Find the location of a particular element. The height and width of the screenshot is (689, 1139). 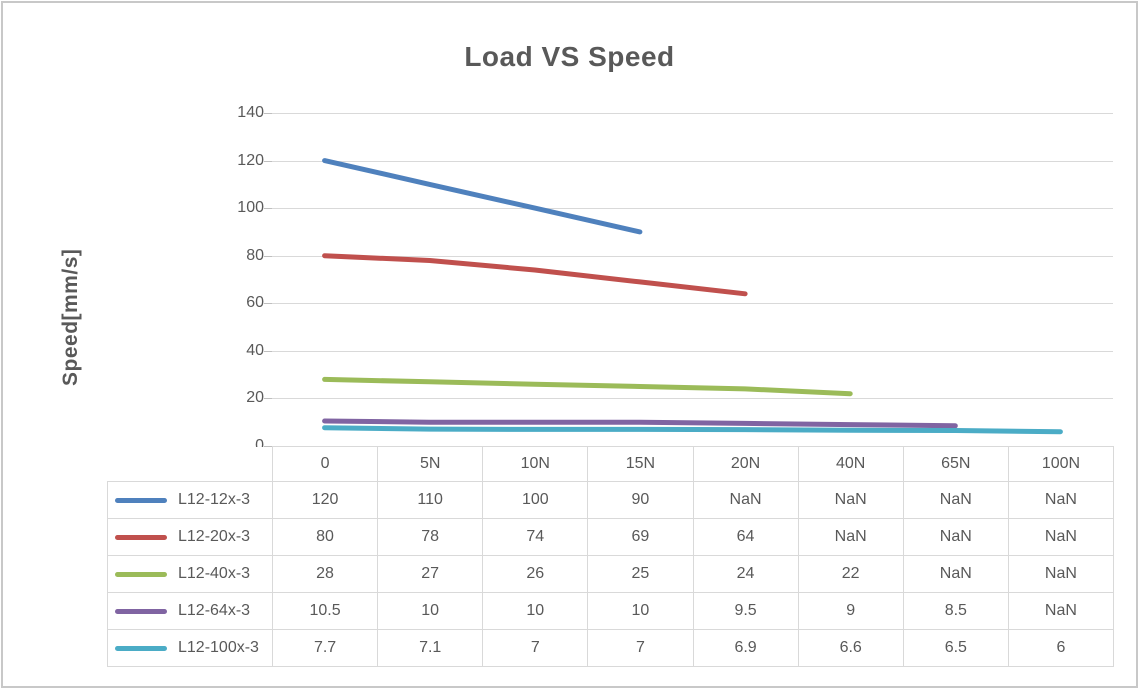

table-cell: 9.5 is located at coordinates (745, 611).